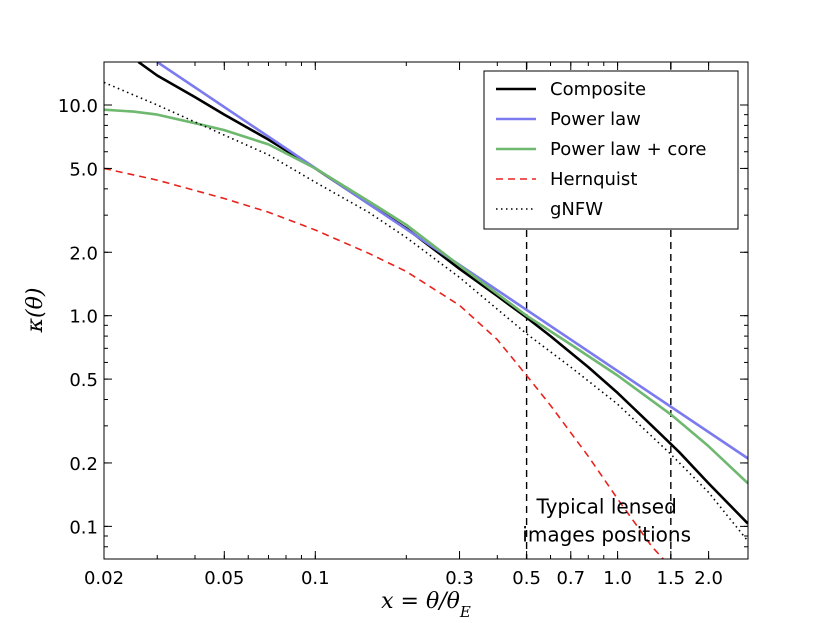 The width and height of the screenshot is (830, 623). What do you see at coordinates (606, 535) in the screenshot?
I see `annotation-line-1: images positions` at bounding box center [606, 535].